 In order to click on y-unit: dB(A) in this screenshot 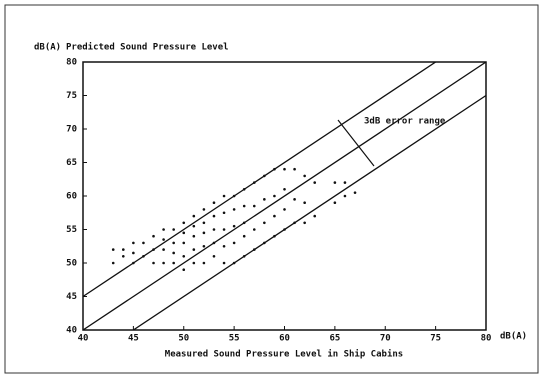, I will do `click(47, 48)`.